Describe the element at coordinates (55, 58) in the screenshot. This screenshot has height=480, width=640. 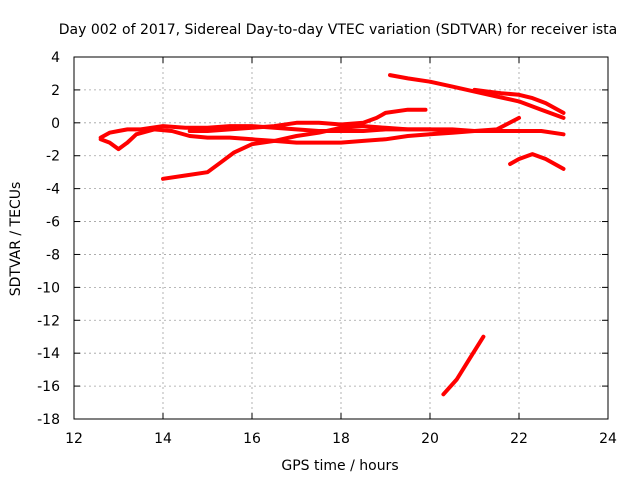
I see `y-tick-label: 4` at that location.